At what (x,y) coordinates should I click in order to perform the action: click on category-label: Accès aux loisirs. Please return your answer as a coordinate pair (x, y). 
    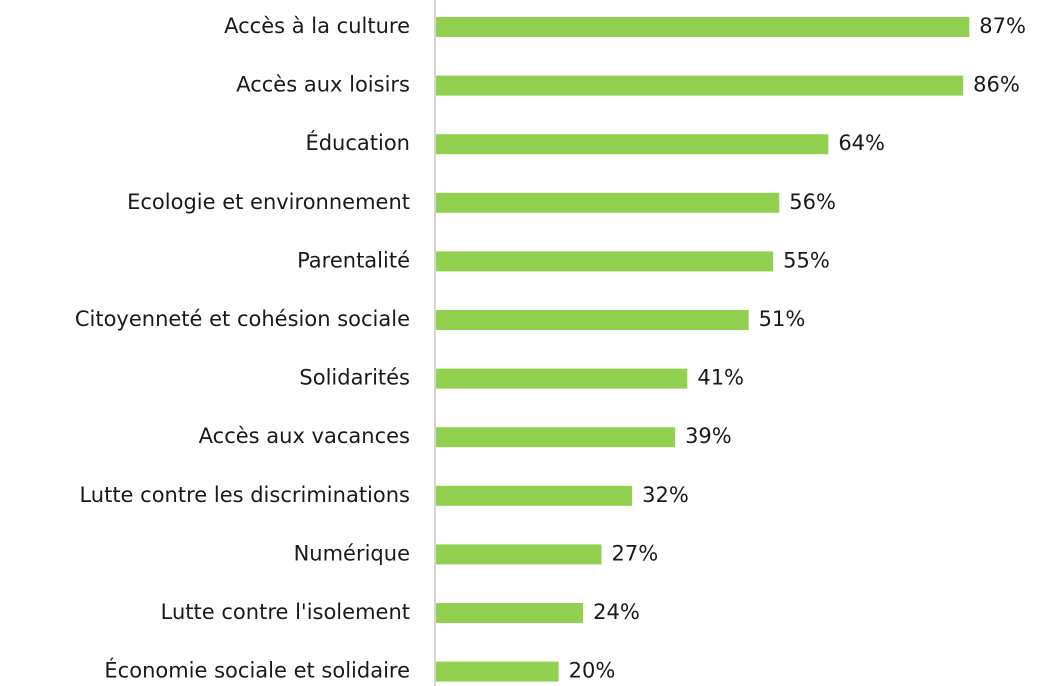
    Looking at the image, I should click on (323, 85).